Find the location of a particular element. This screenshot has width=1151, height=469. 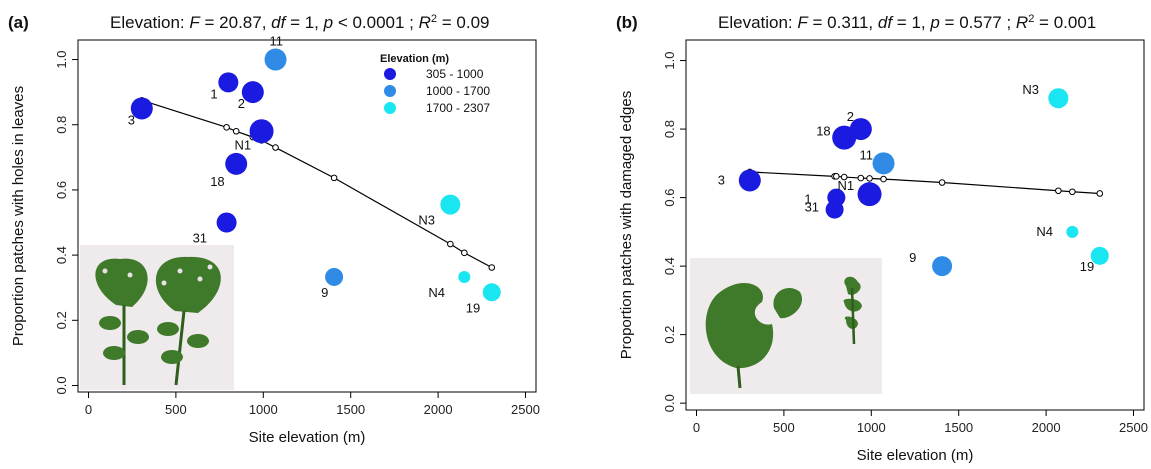

leaf-stem-icon is located at coordinates (853, 316).